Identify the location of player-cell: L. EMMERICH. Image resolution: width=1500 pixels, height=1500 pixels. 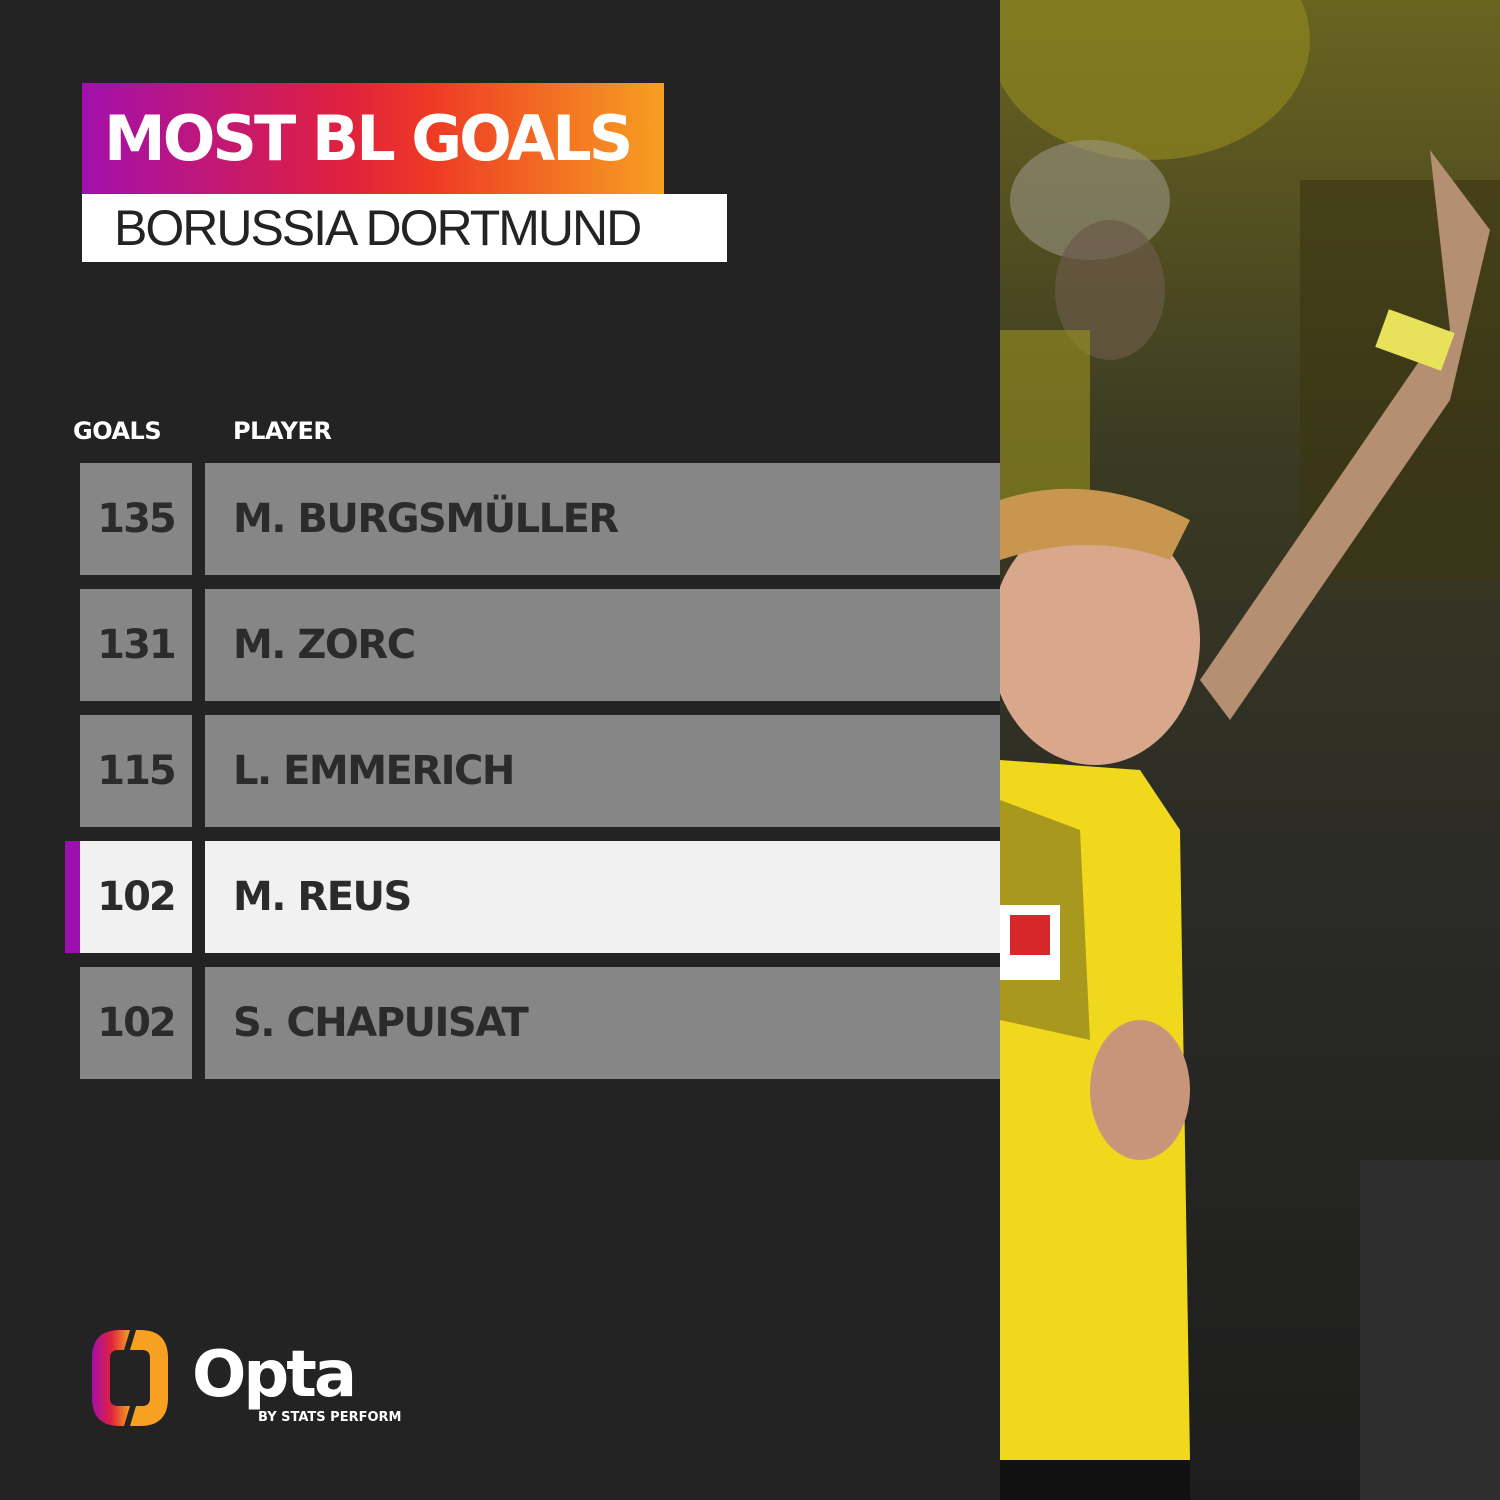
(602, 771).